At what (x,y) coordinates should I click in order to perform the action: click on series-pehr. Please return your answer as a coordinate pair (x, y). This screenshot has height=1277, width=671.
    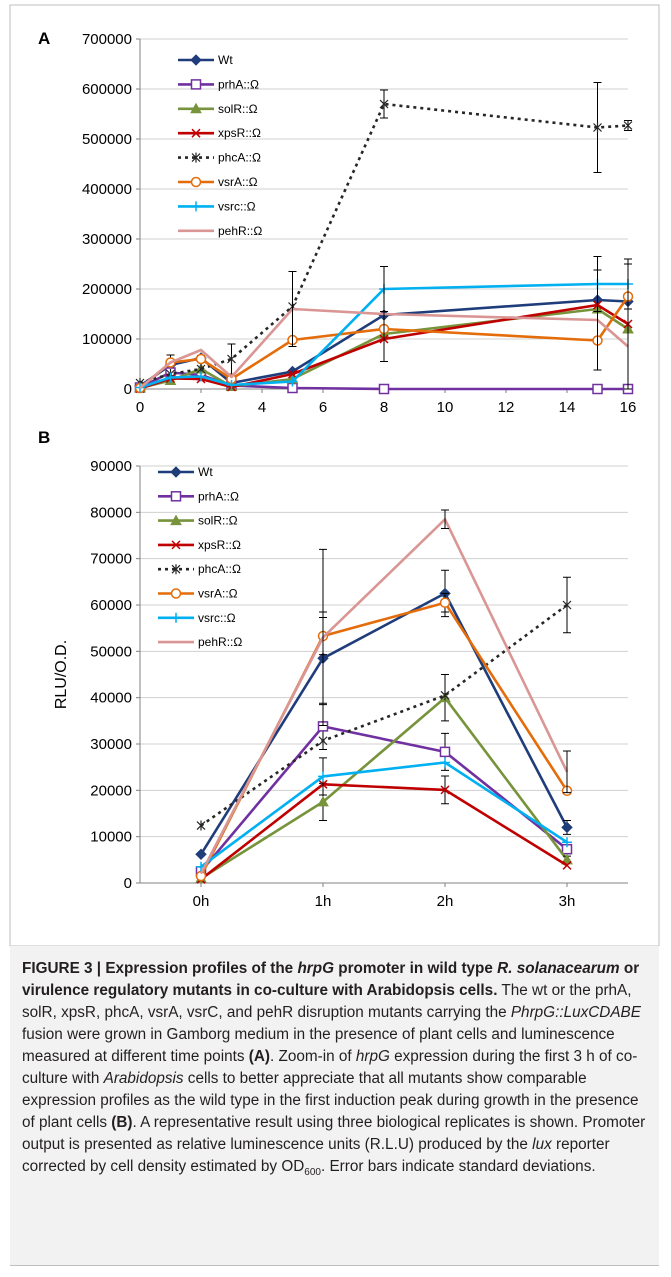
    Looking at the image, I should click on (385, 326).